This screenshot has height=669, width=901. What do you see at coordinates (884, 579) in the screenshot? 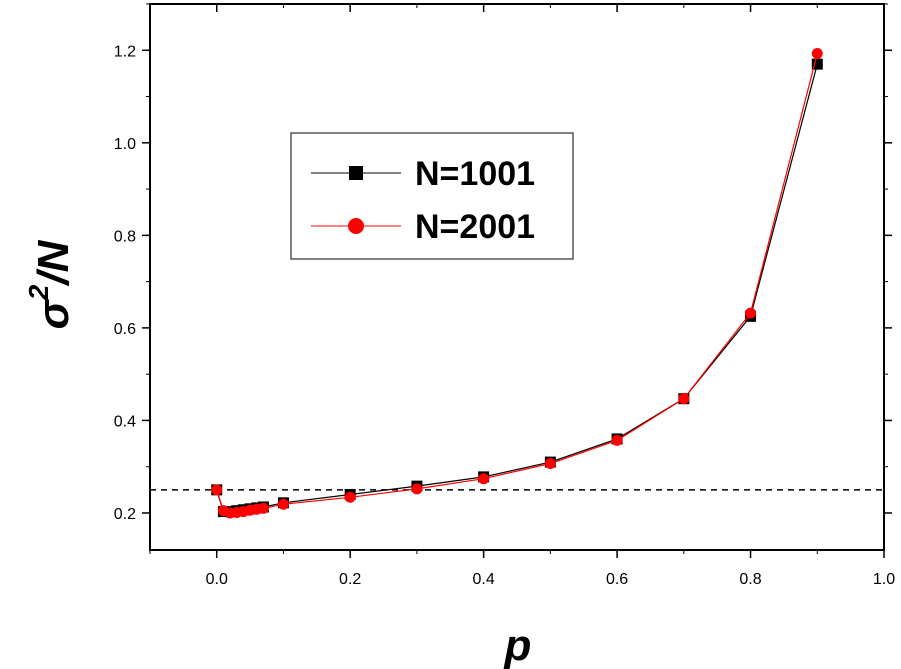
I see `x-tick-label: 1.0` at bounding box center [884, 579].